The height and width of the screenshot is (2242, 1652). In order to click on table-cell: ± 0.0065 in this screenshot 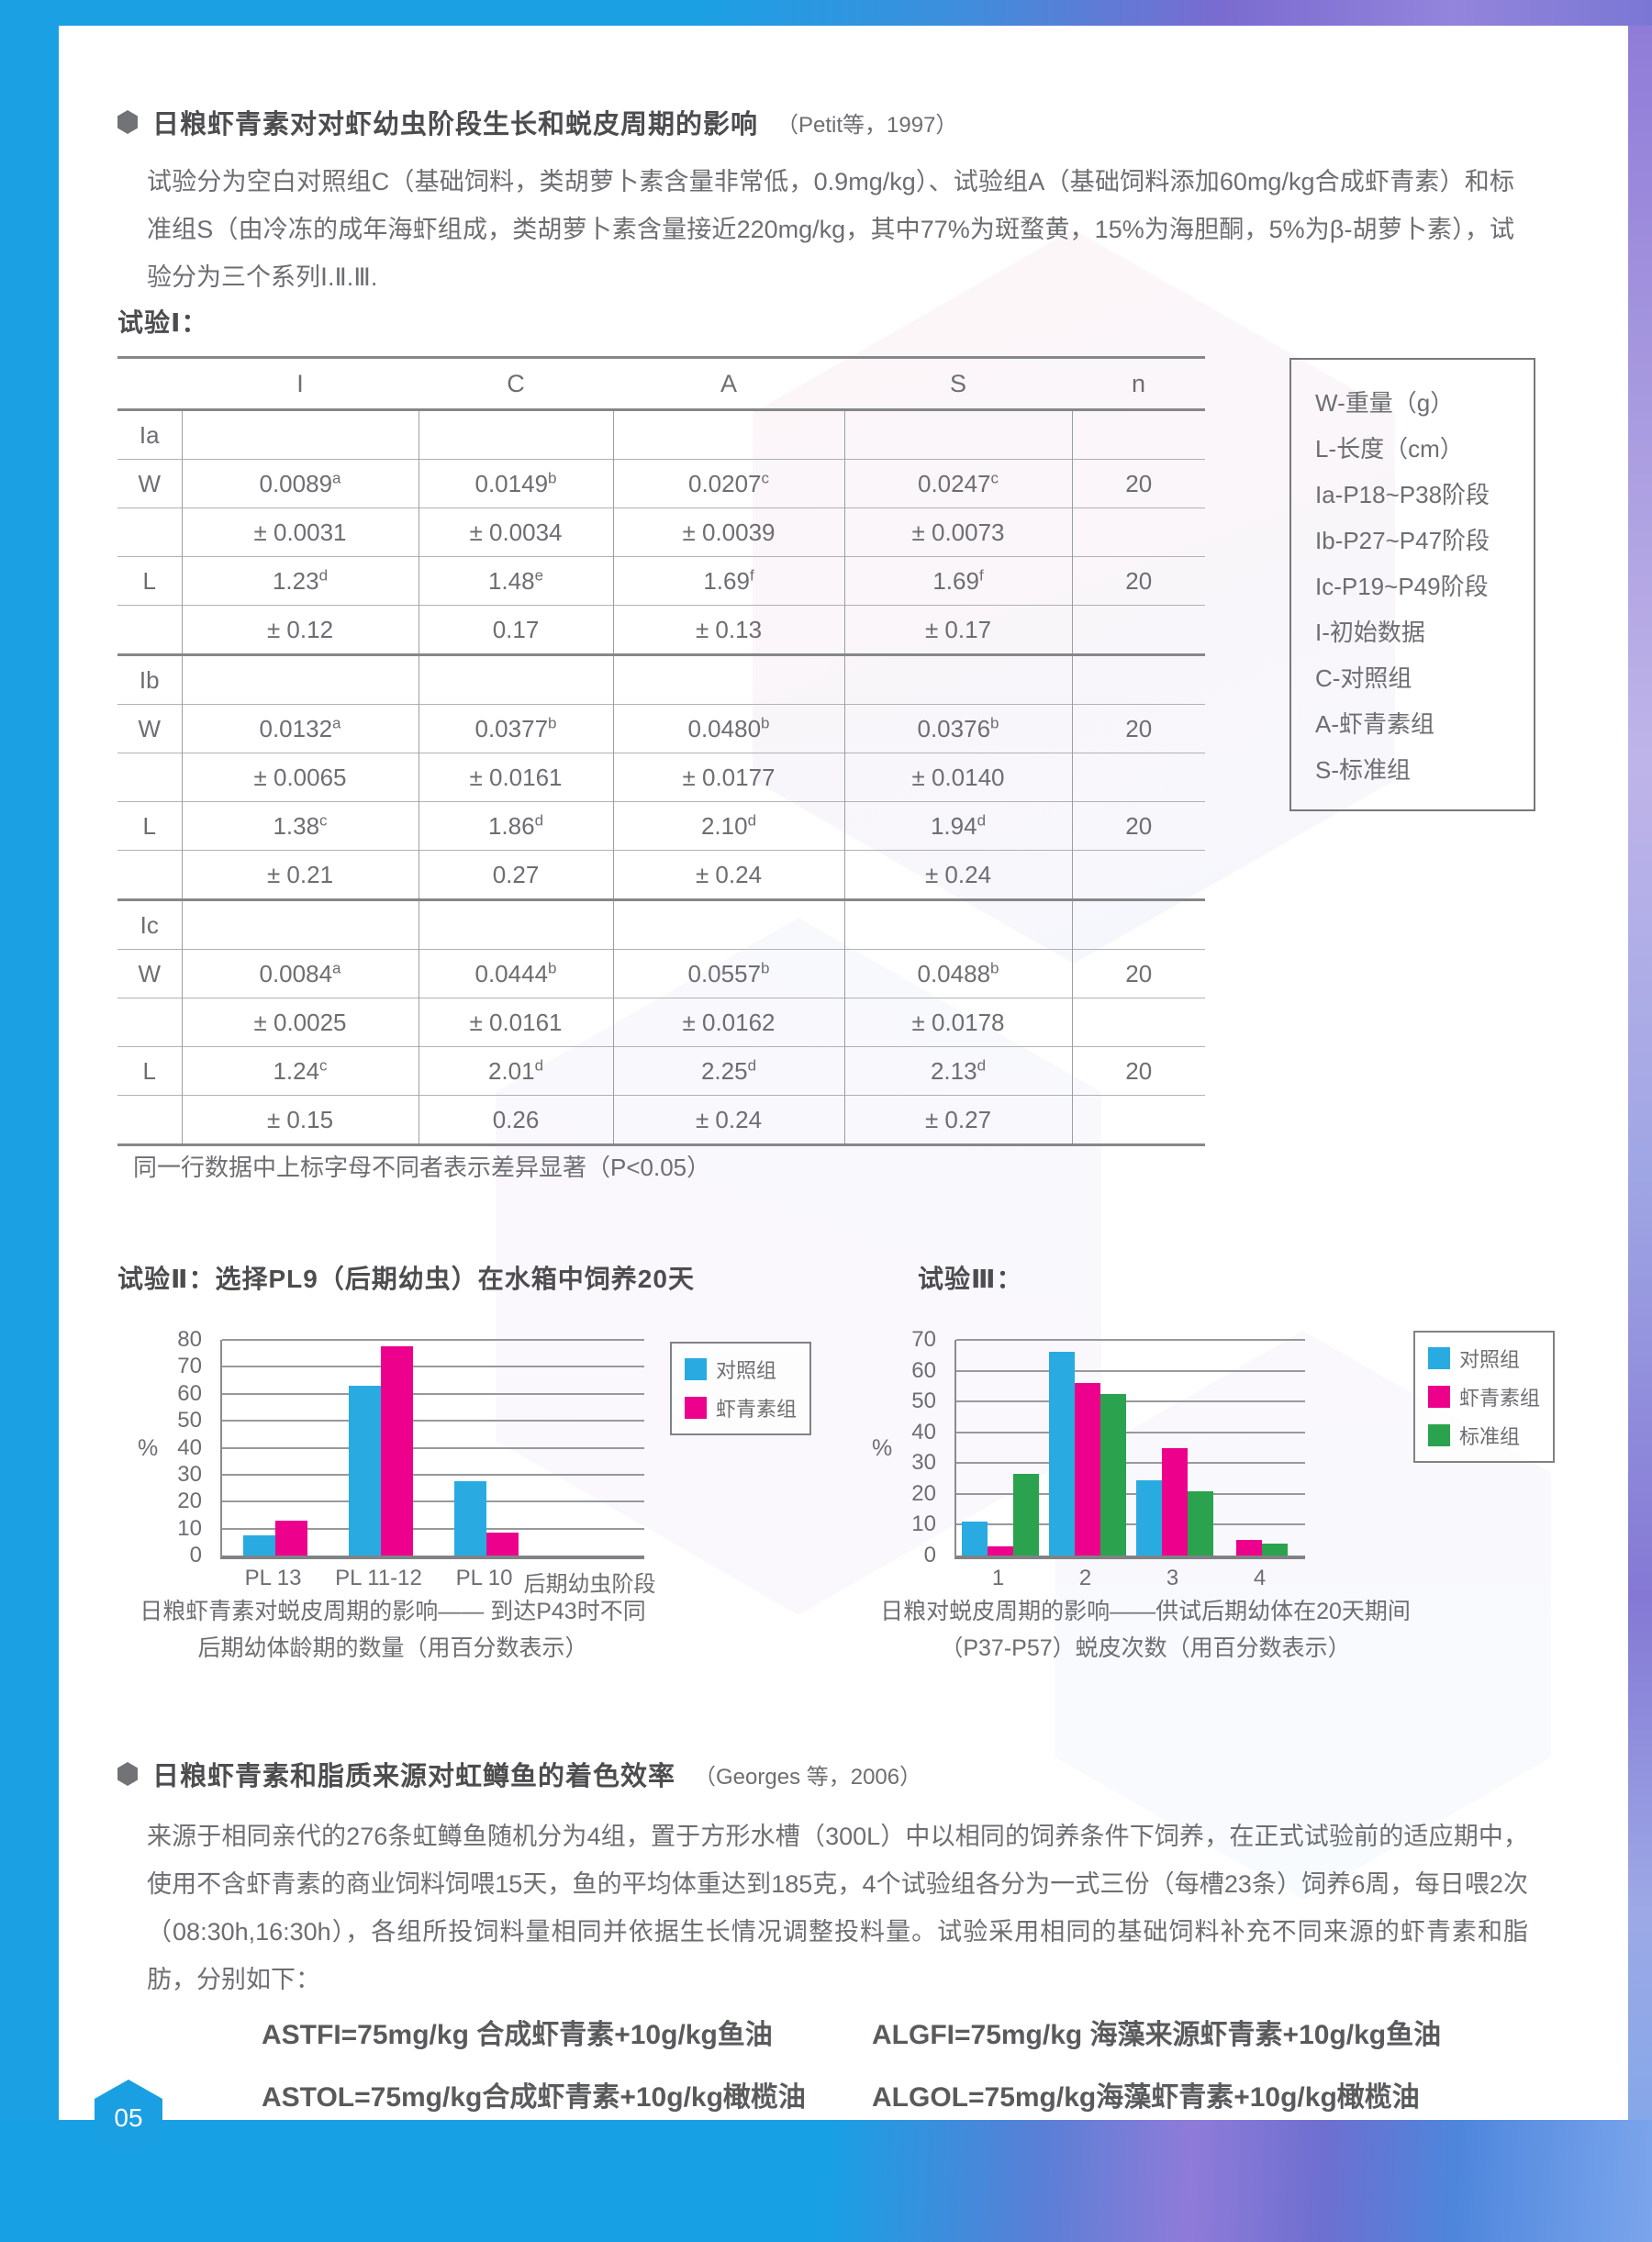, I will do `click(300, 778)`.